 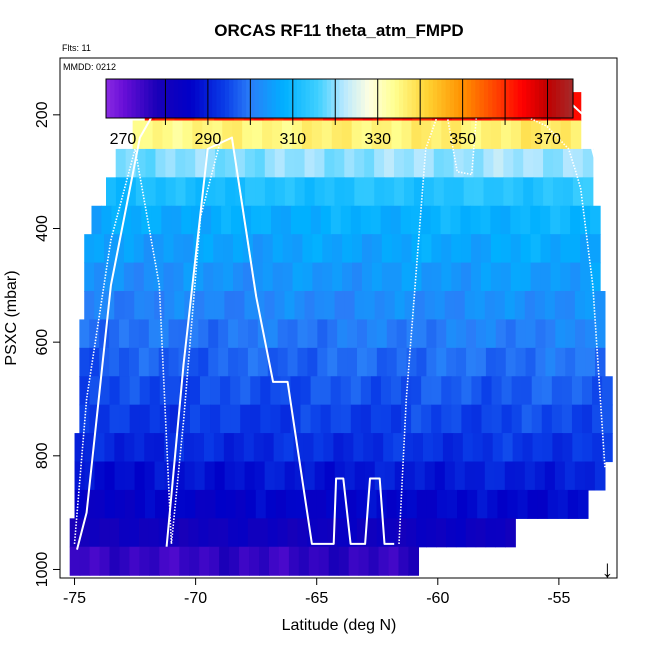 What do you see at coordinates (292, 139) in the screenshot?
I see `colorbar-tick-label: 310` at bounding box center [292, 139].